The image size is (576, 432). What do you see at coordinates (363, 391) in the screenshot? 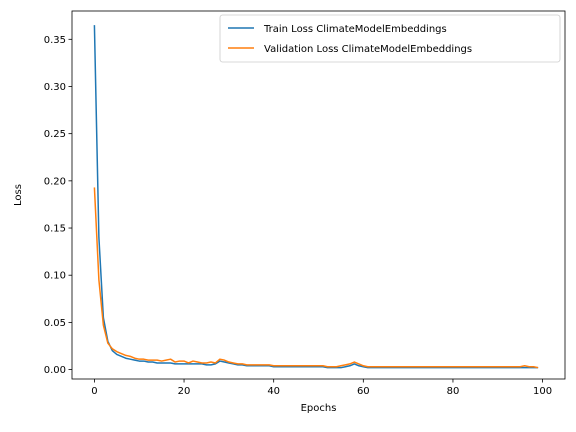
I see `x-tick-label: 60` at bounding box center [363, 391].